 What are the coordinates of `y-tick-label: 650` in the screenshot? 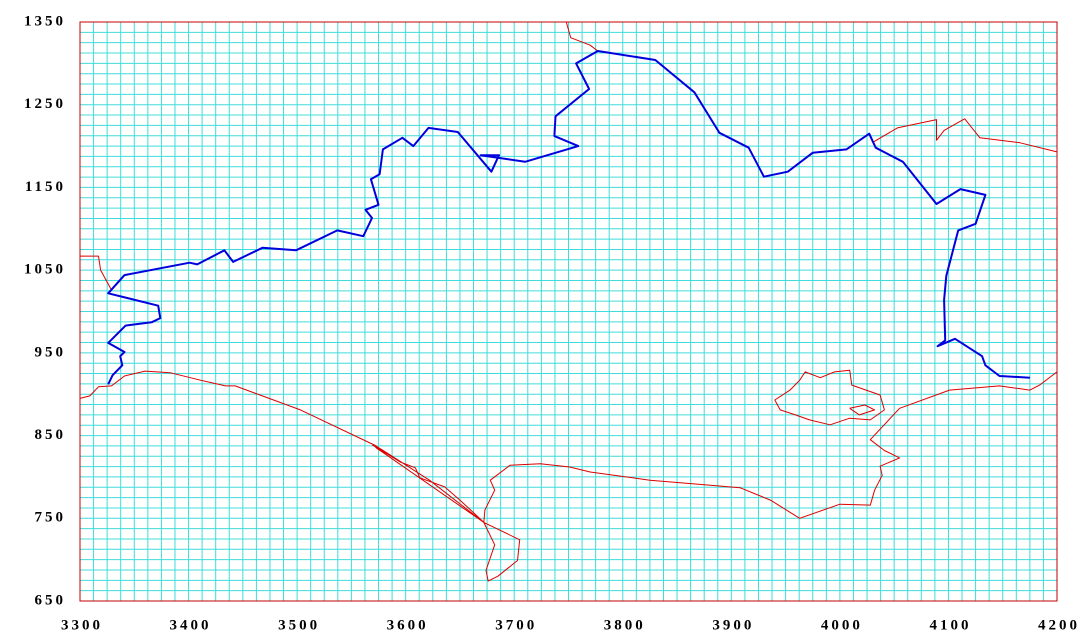 It's located at (51, 600).